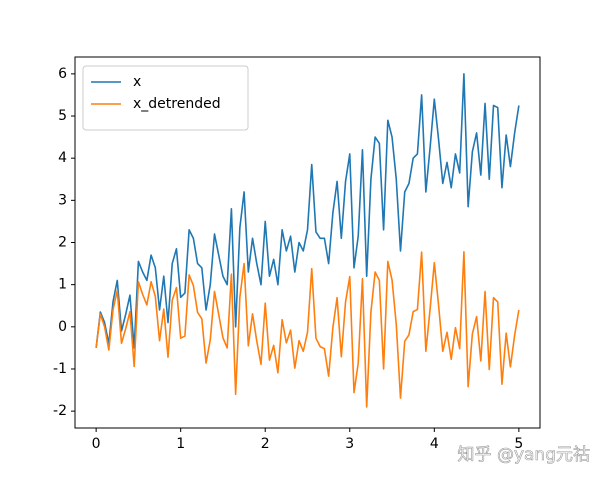  What do you see at coordinates (349, 444) in the screenshot?
I see `x-tick-label: 3` at bounding box center [349, 444].